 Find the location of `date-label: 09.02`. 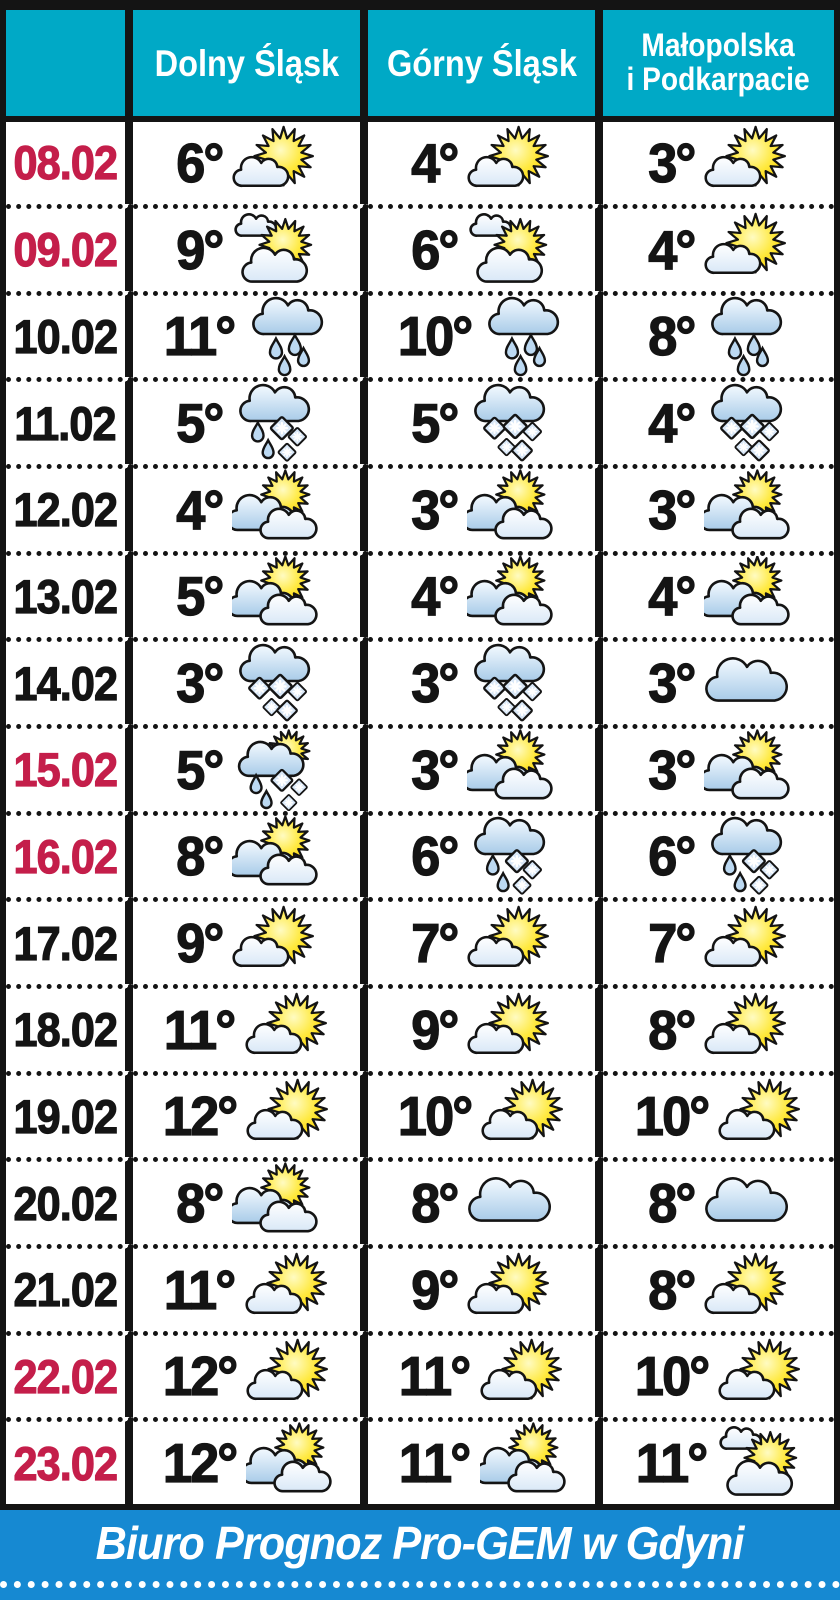

date-label: 09.02 is located at coordinates (69, 247).